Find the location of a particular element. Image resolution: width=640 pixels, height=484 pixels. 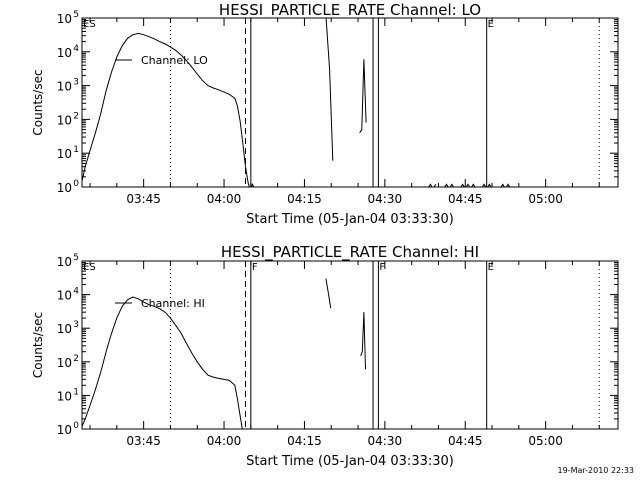

legend-label: Channel: LO is located at coordinates (174, 60).